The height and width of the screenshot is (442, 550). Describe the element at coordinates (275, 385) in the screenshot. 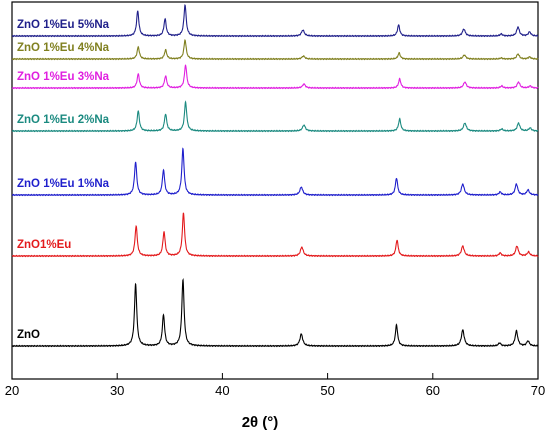

I see `x-axis-ticks: 20 30 40 50 60 70` at that location.